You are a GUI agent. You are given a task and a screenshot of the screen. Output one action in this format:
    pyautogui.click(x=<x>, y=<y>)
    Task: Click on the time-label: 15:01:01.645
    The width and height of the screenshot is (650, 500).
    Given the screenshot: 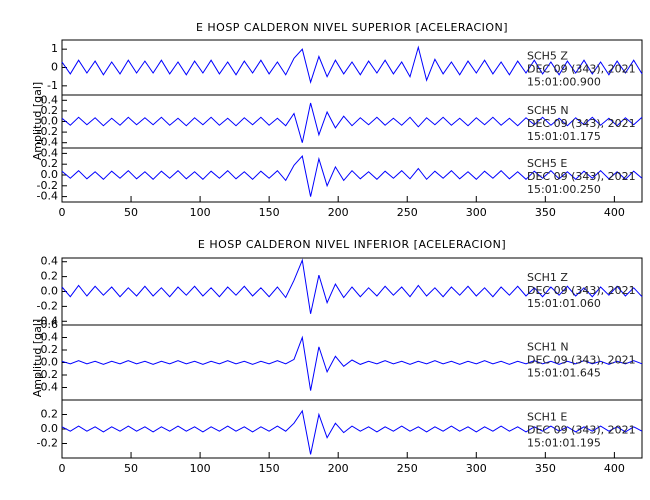 What is the action you would take?
    pyautogui.click(x=564, y=373)
    